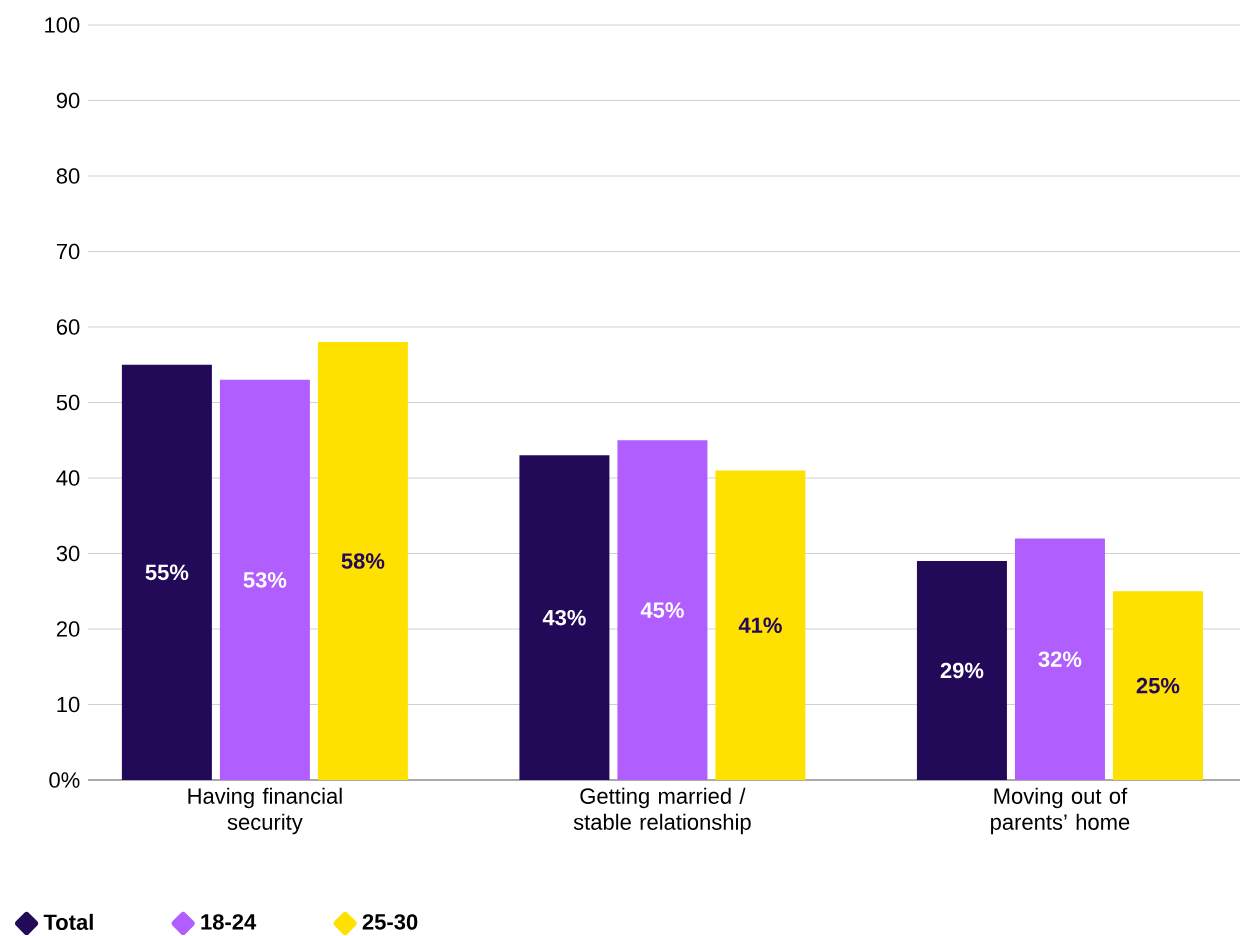 This screenshot has width=1251, height=936. Describe the element at coordinates (68, 100) in the screenshot. I see `y-tick-label: 90` at that location.